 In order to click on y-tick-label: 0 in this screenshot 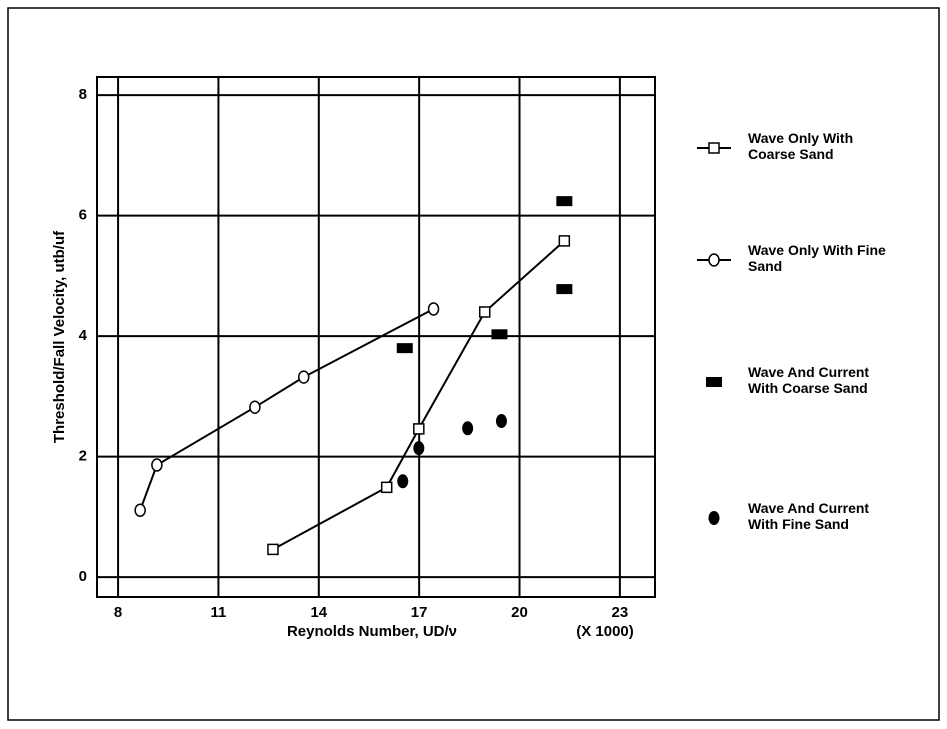, I will do `click(83, 576)`.